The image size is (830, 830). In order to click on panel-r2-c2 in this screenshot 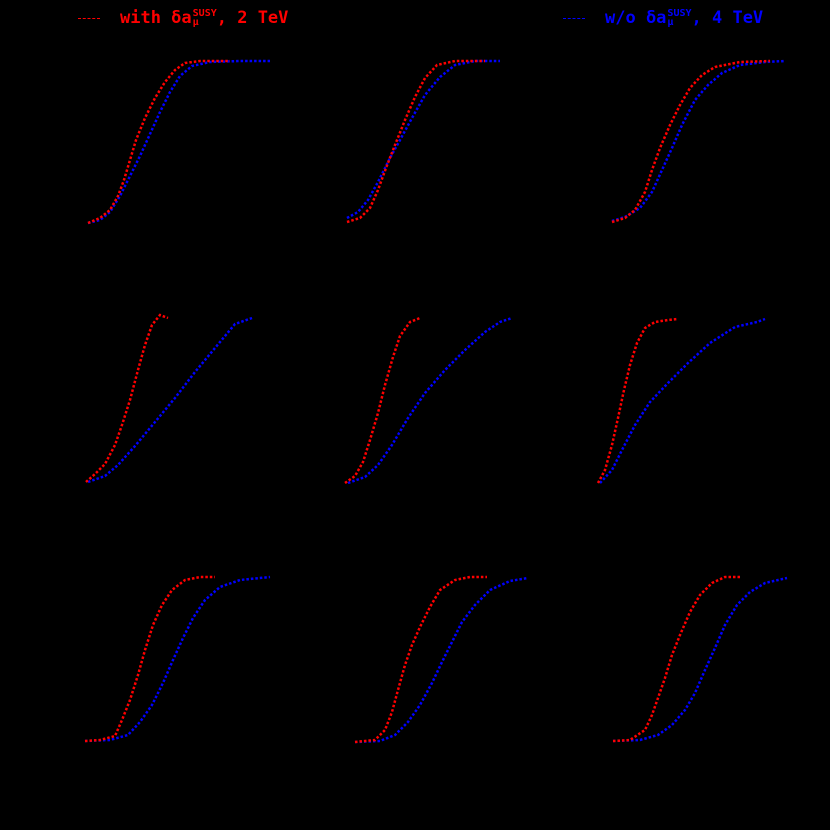, I will do `click(428, 400)`.